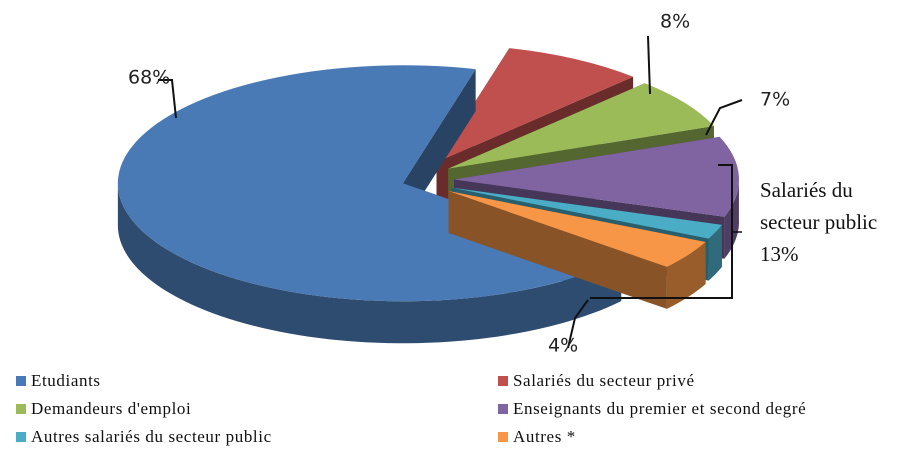 This screenshot has height=451, width=914. I want to click on legend-label: Enseignants du premier et second degré, so click(659, 408).